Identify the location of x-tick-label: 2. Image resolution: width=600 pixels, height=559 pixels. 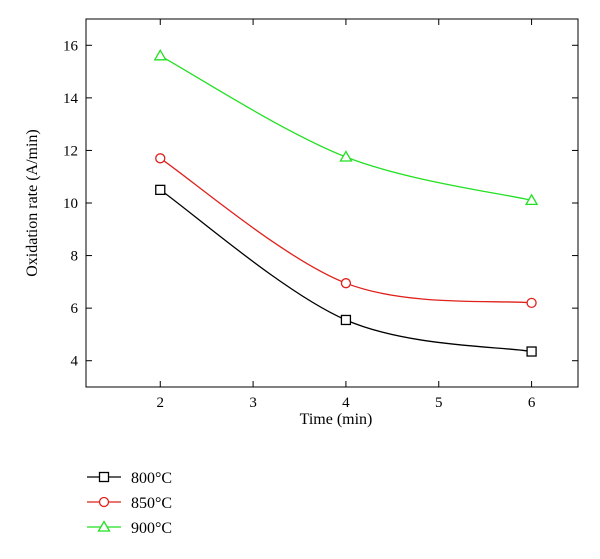
(161, 403).